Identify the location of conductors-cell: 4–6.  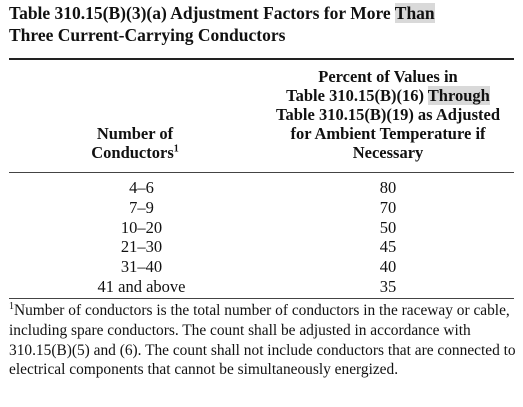
(141, 187).